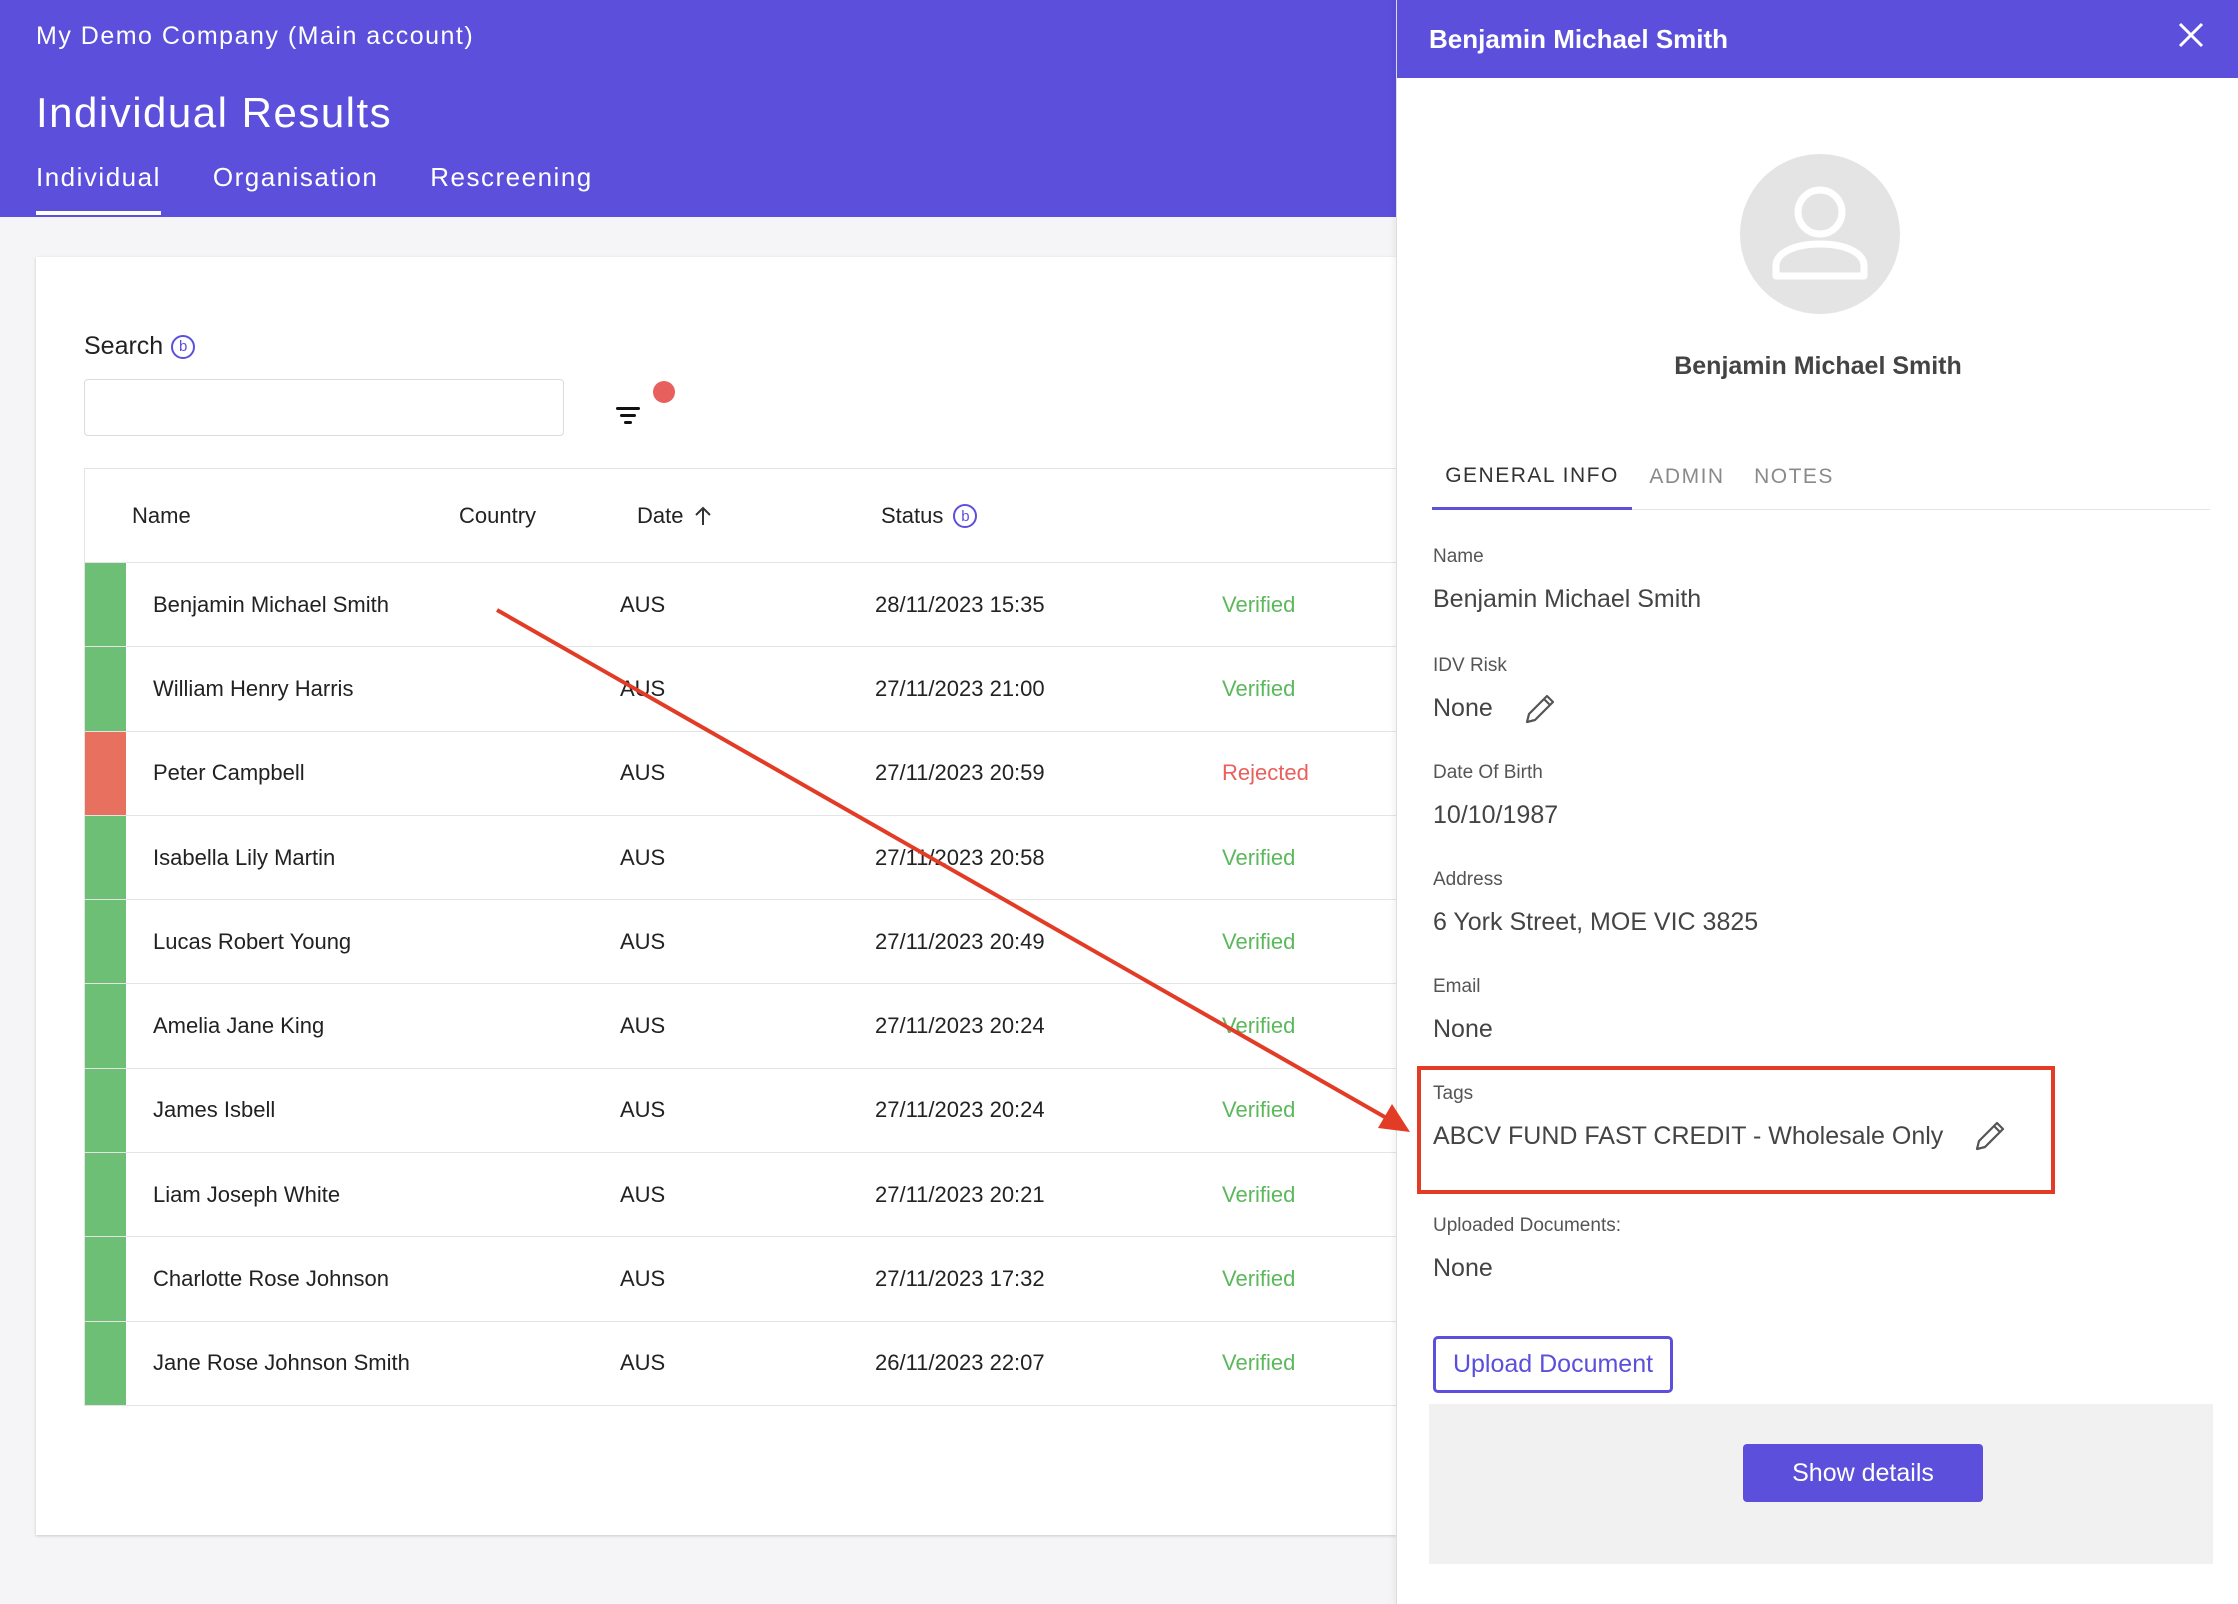  Describe the element at coordinates (1688, 1136) in the screenshot. I see `tags-value: ABCV FUND FAST CREDIT - Wholesale Only` at that location.